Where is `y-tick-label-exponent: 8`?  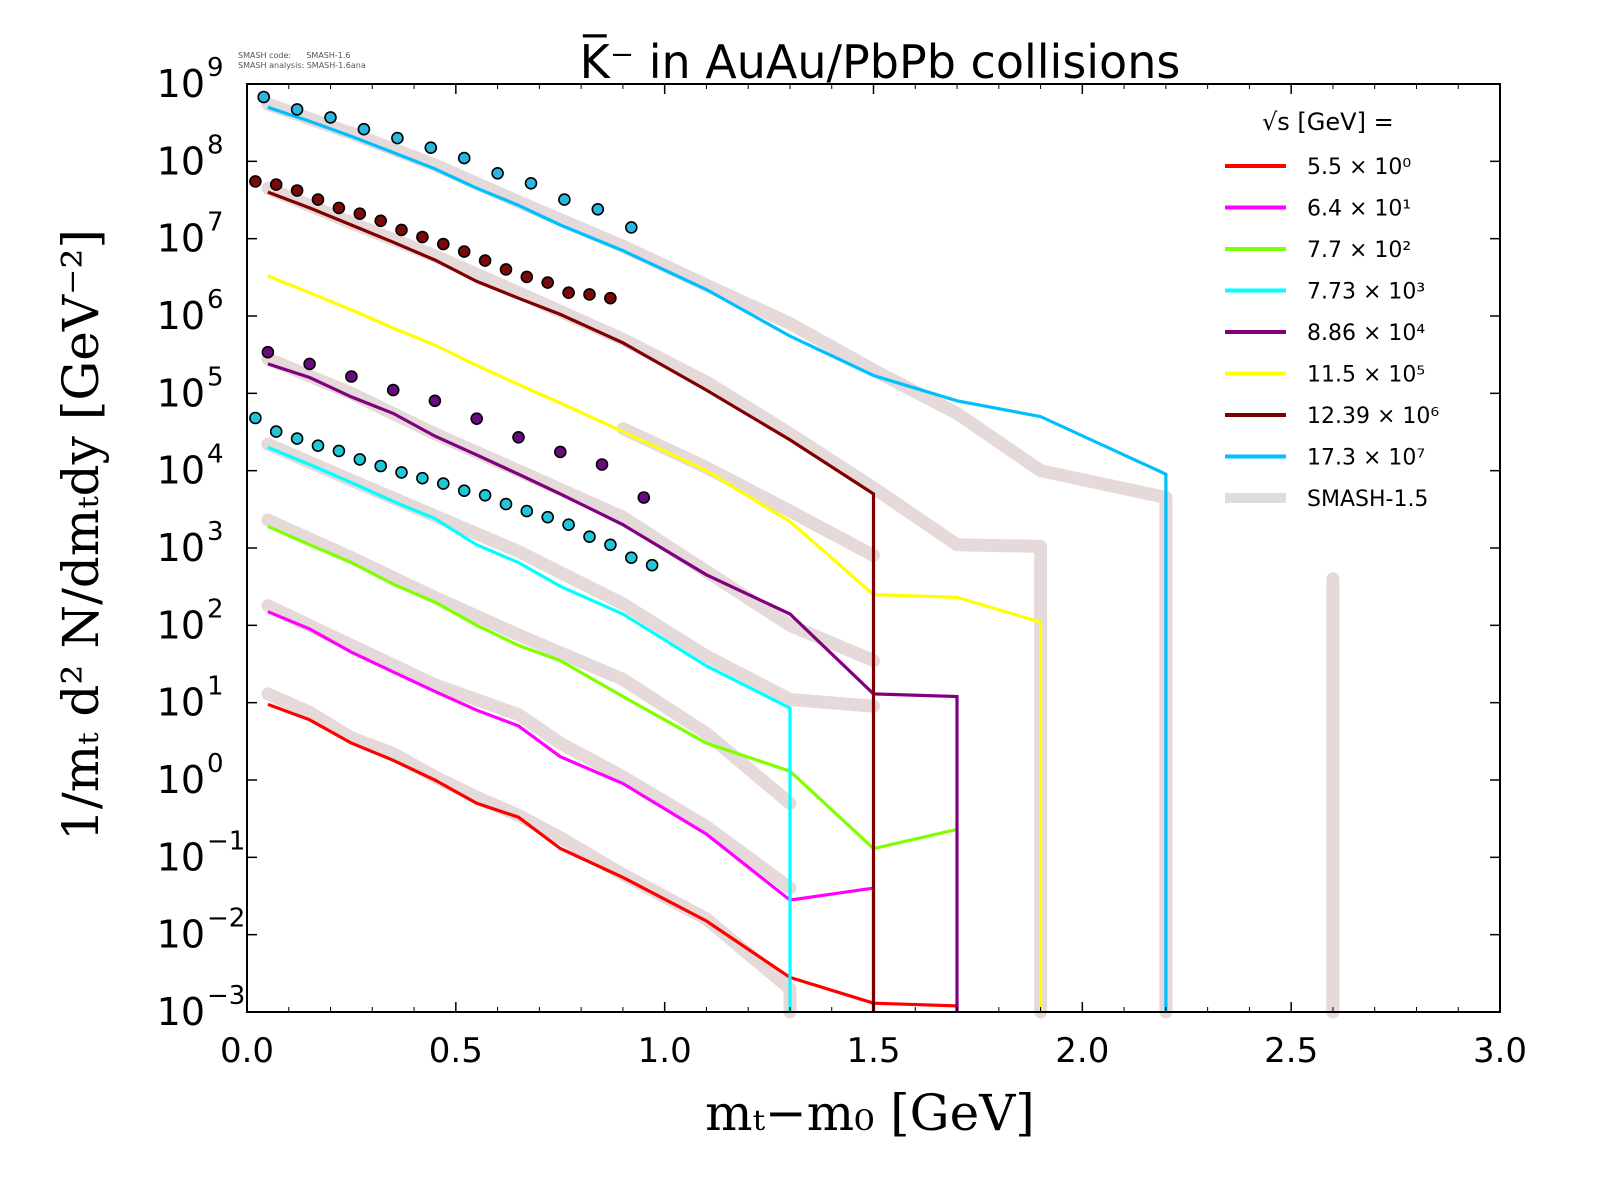
y-tick-label-exponent: 8 is located at coordinates (215, 145).